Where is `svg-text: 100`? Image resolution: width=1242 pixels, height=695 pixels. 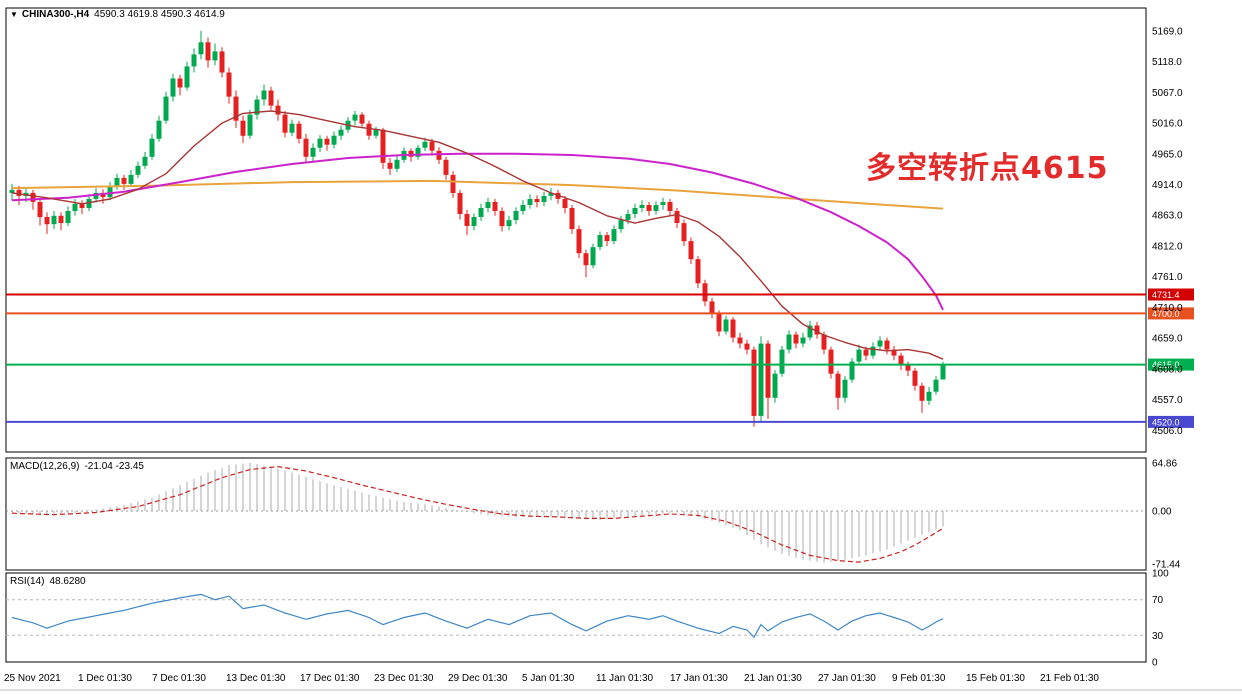
svg-text: 100 is located at coordinates (1160, 574).